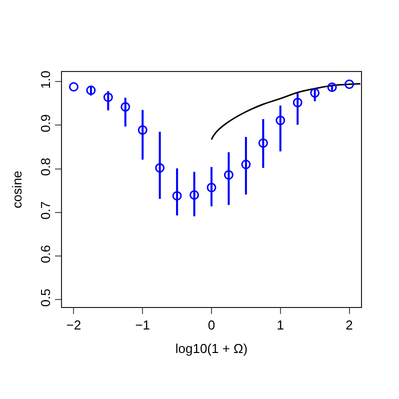 This screenshot has height=399, width=399. I want to click on y-tick-label: 0.7, so click(45, 210).